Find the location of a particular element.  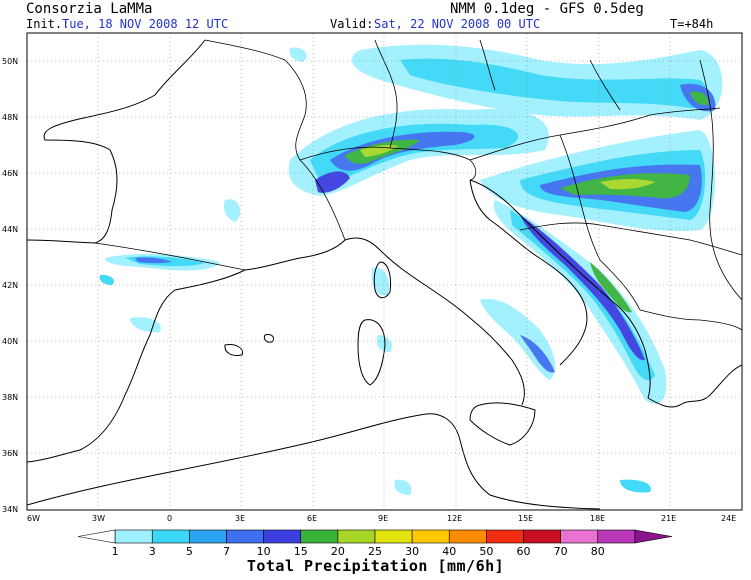

colorbar-tick-label: 70 is located at coordinates (561, 551).